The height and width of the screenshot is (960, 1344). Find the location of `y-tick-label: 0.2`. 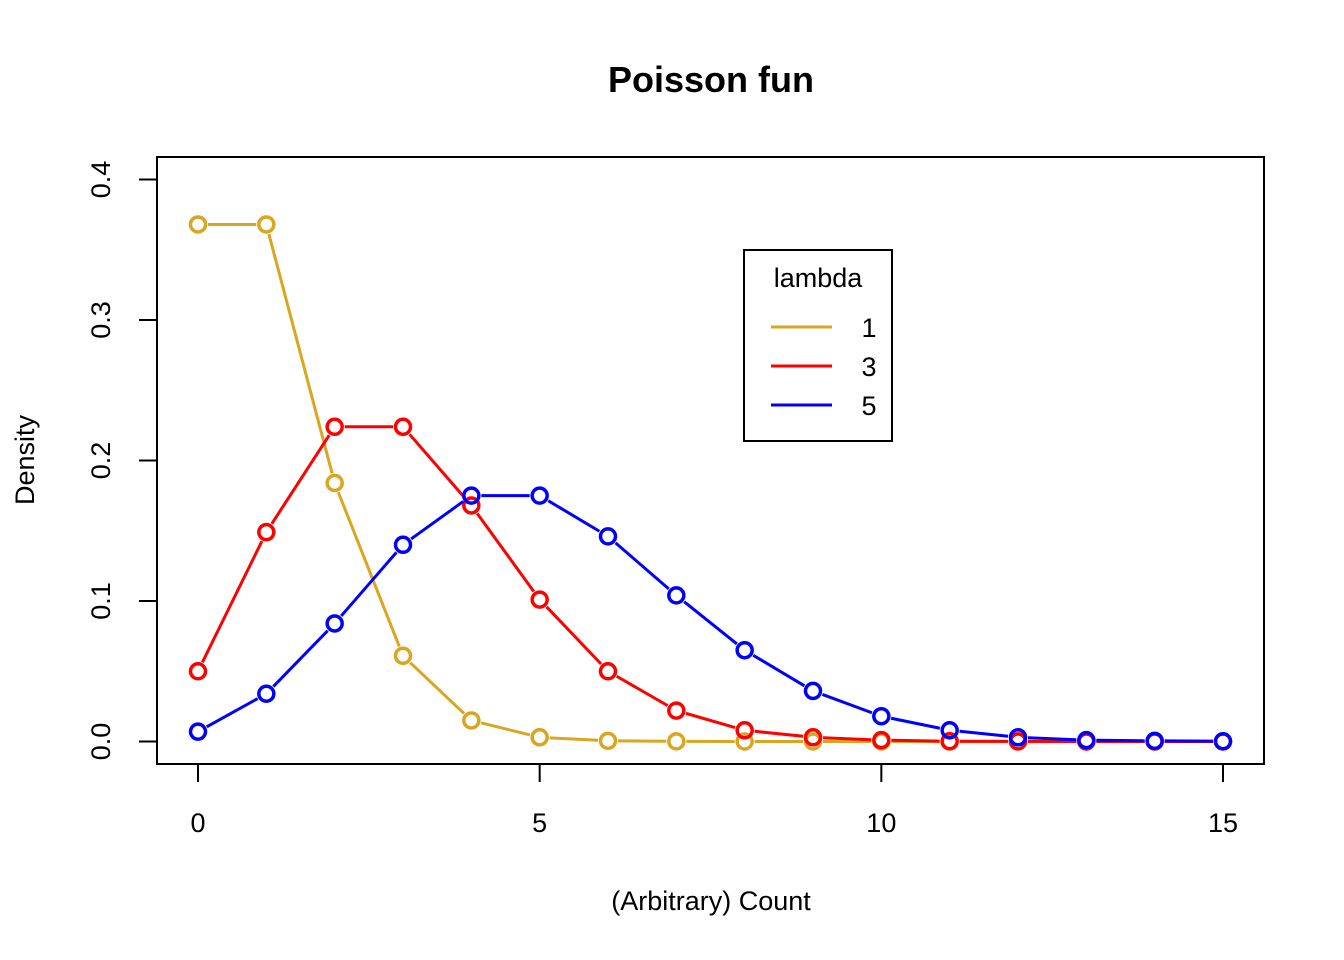

y-tick-label: 0.2 is located at coordinates (101, 461).